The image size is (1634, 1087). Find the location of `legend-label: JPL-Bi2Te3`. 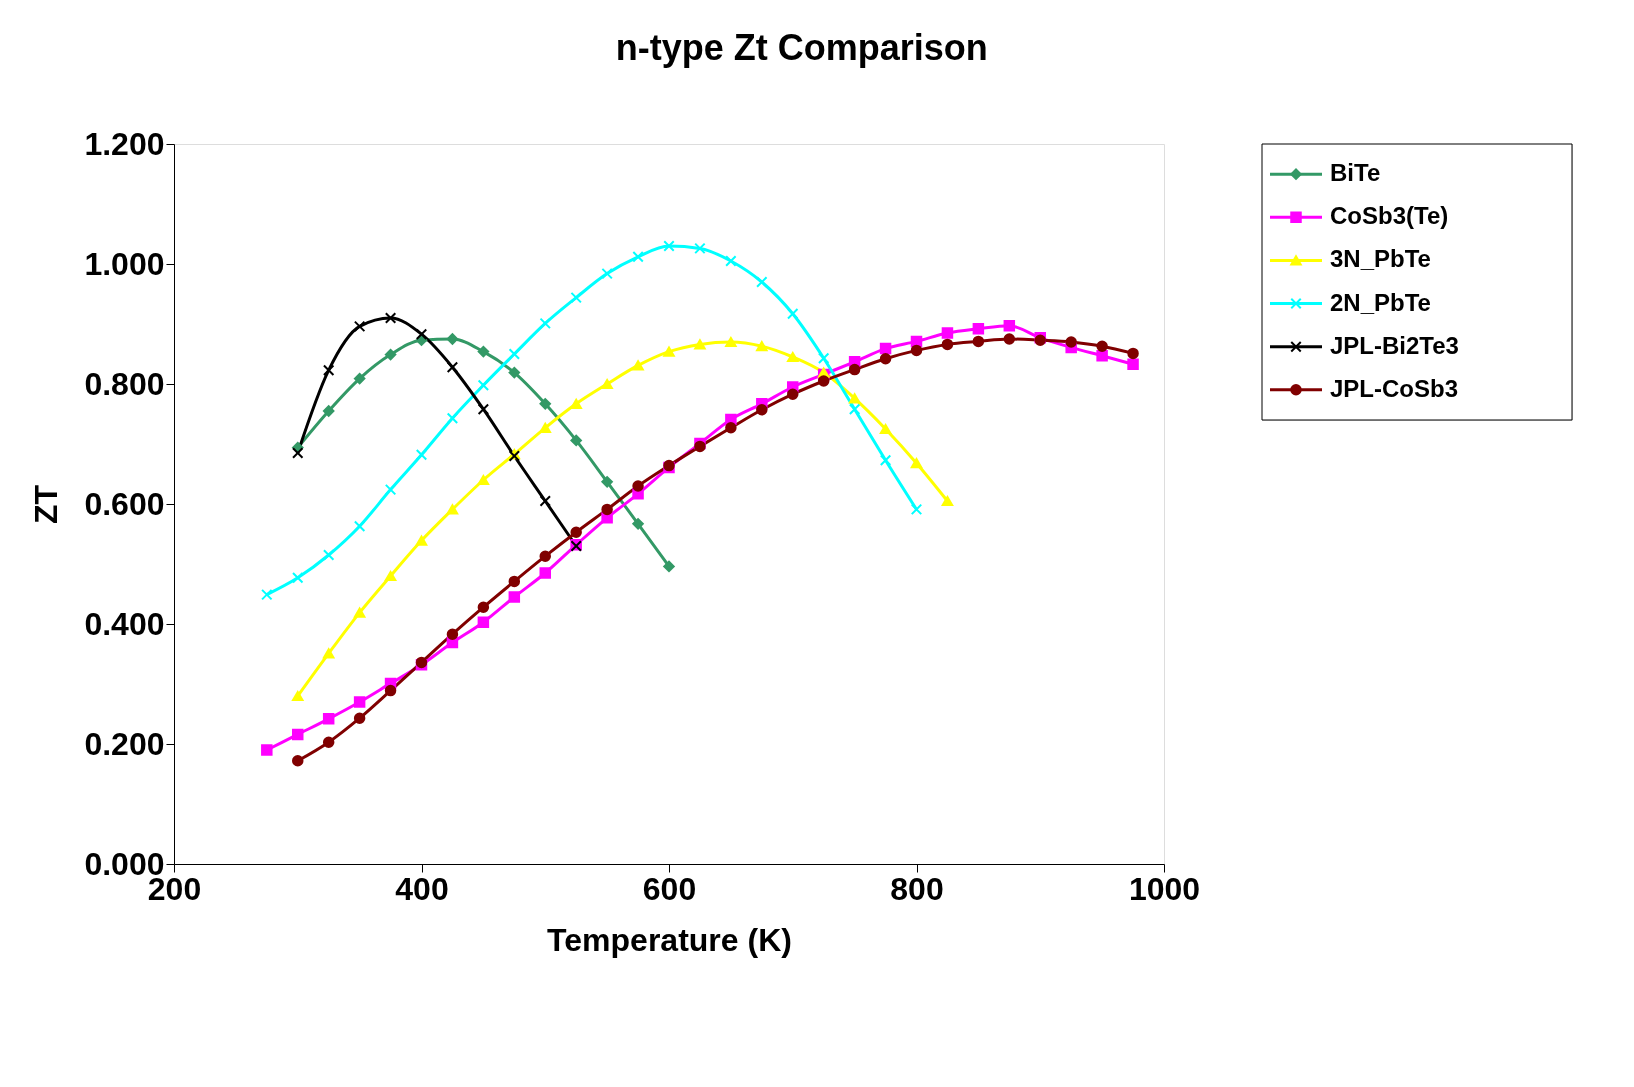

legend-label: JPL-Bi2Te3 is located at coordinates (1394, 345).